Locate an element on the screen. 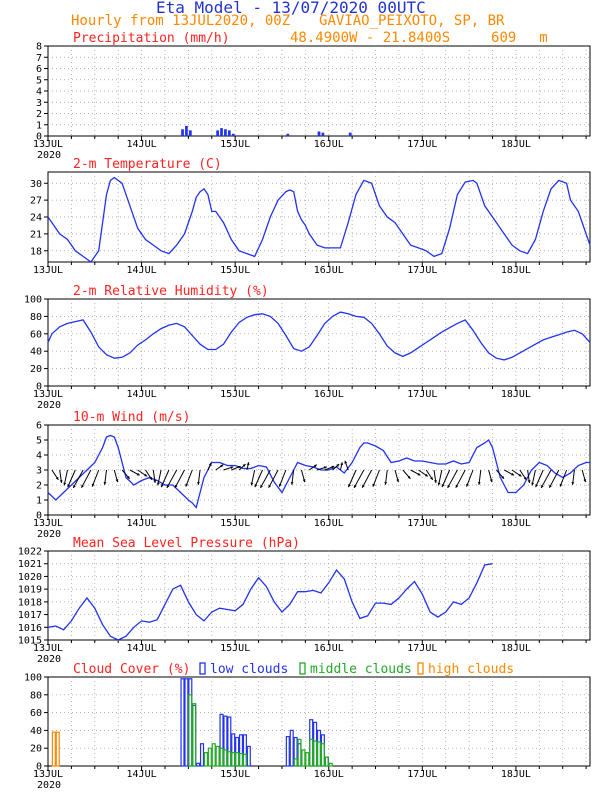 The height and width of the screenshot is (792, 612). y-tick-label: 60 is located at coordinates (36, 334).